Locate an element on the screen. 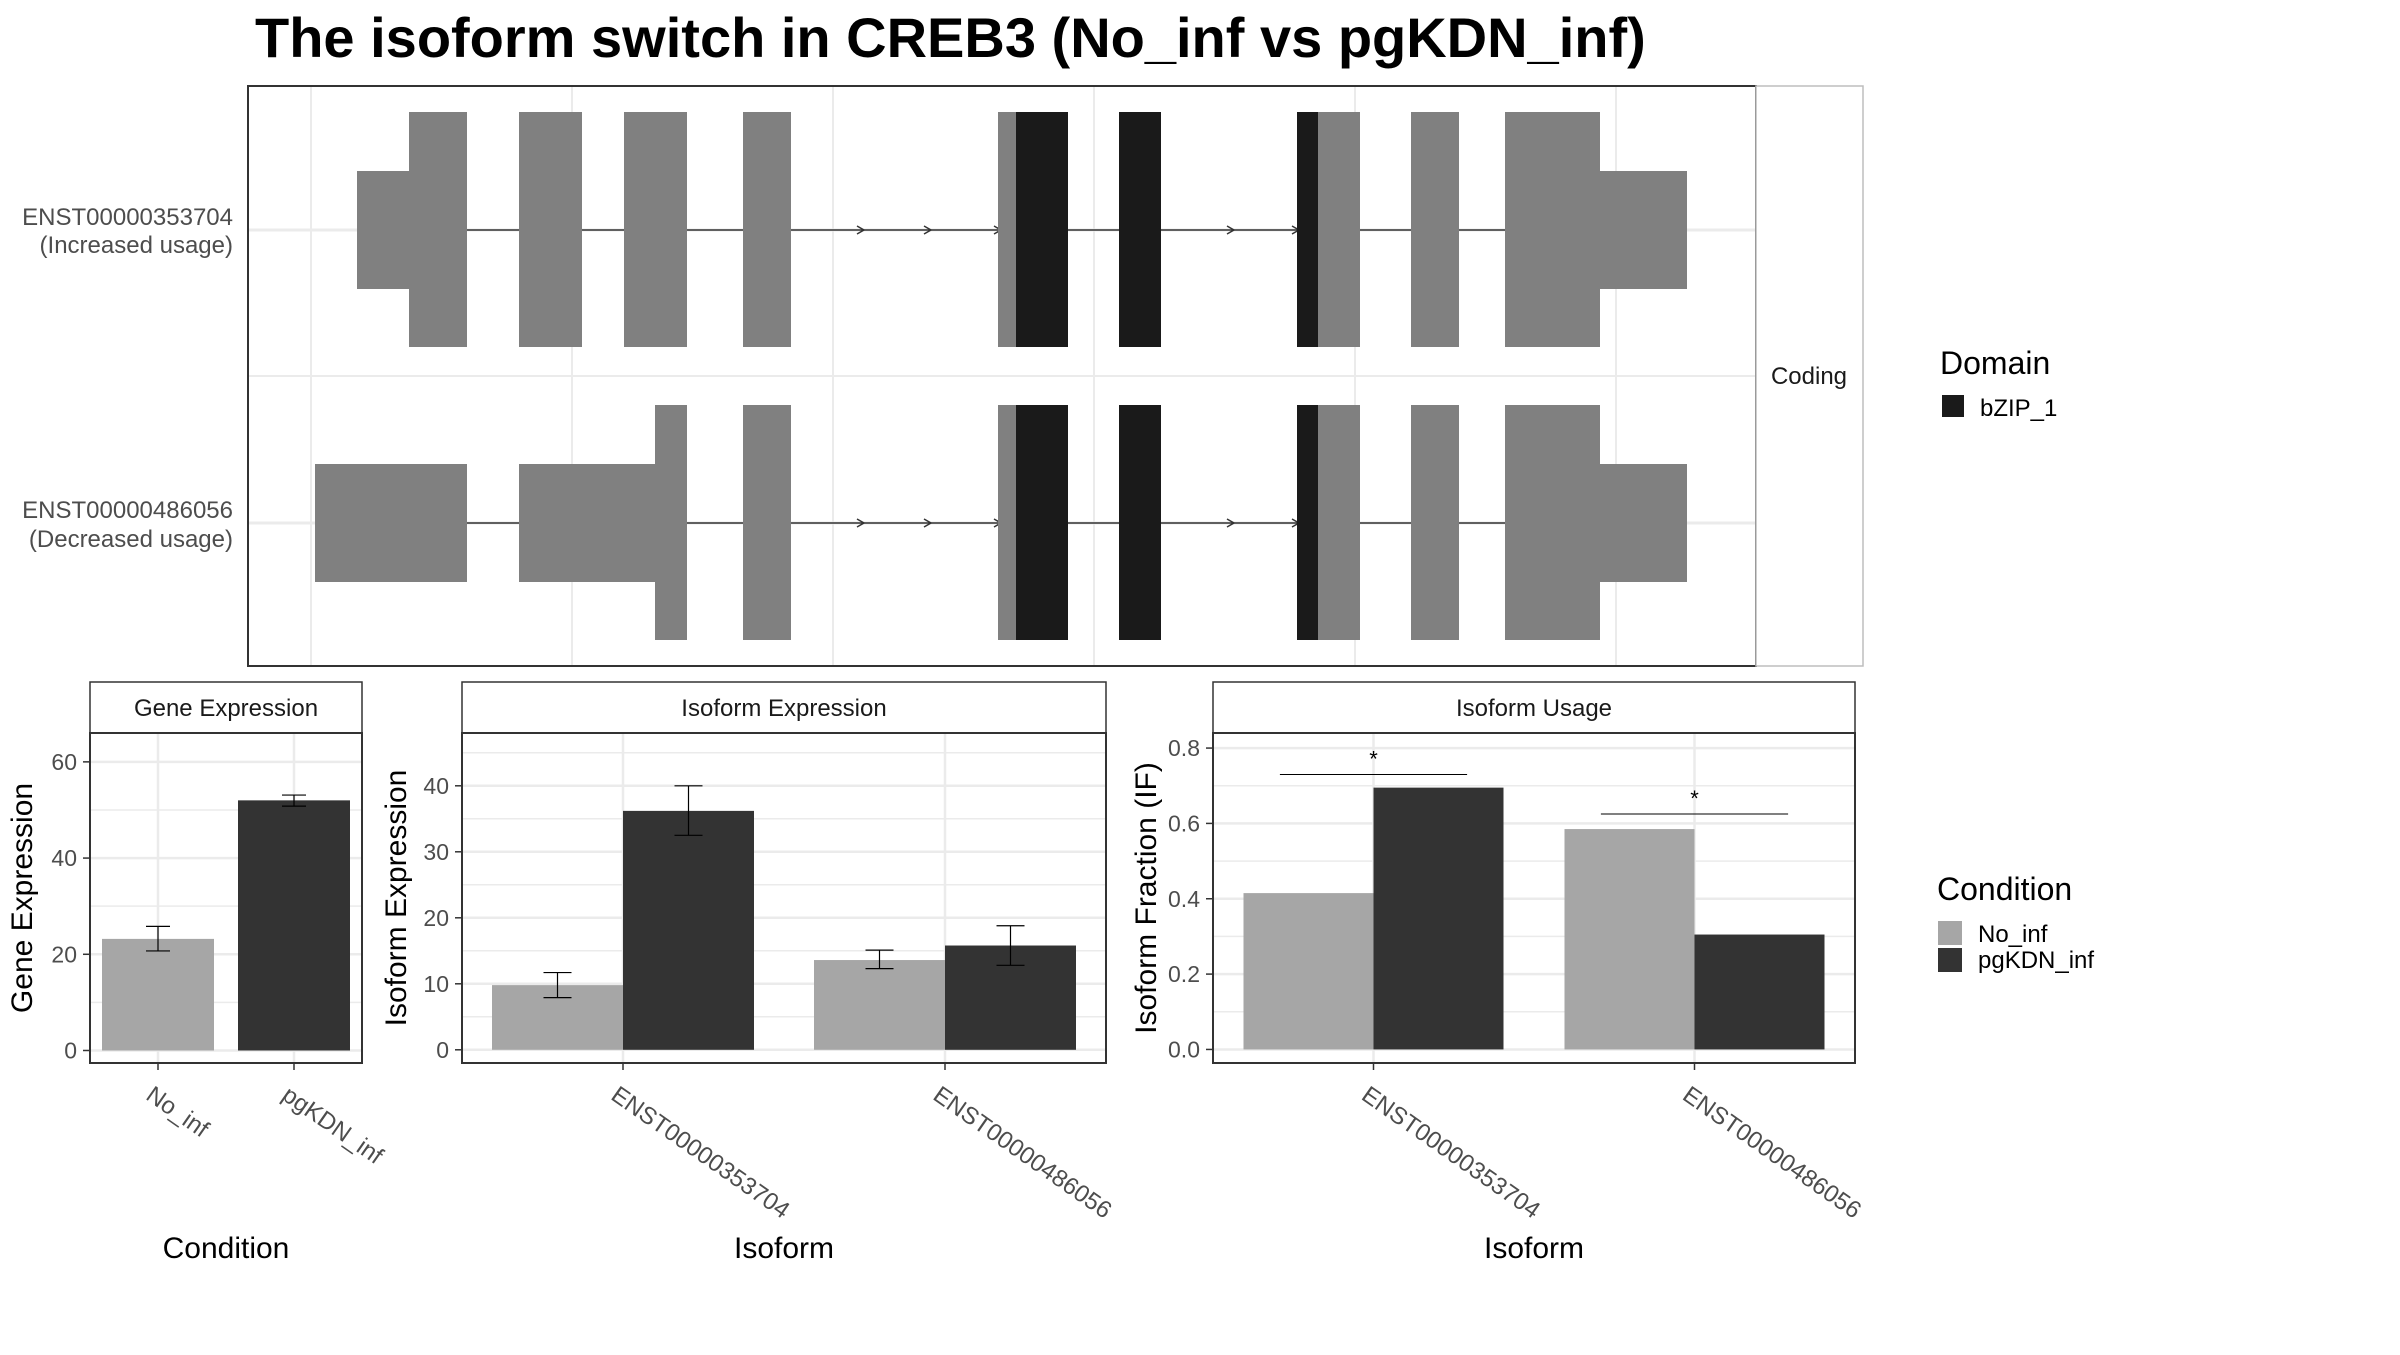 This screenshot has height=1355, width=2400. coding-strip-label: Coding is located at coordinates (1809, 376).